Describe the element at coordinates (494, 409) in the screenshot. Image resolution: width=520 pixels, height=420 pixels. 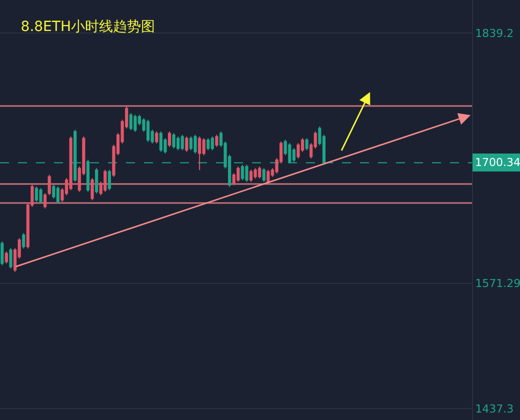
I see `y-tick-label: 1437.3` at that location.